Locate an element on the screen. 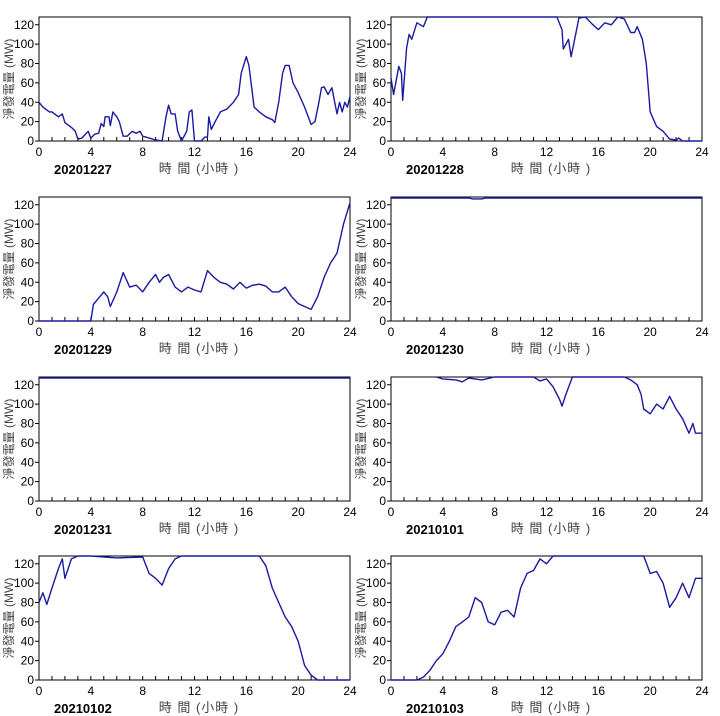  date-label: 20201228 is located at coordinates (435, 169).